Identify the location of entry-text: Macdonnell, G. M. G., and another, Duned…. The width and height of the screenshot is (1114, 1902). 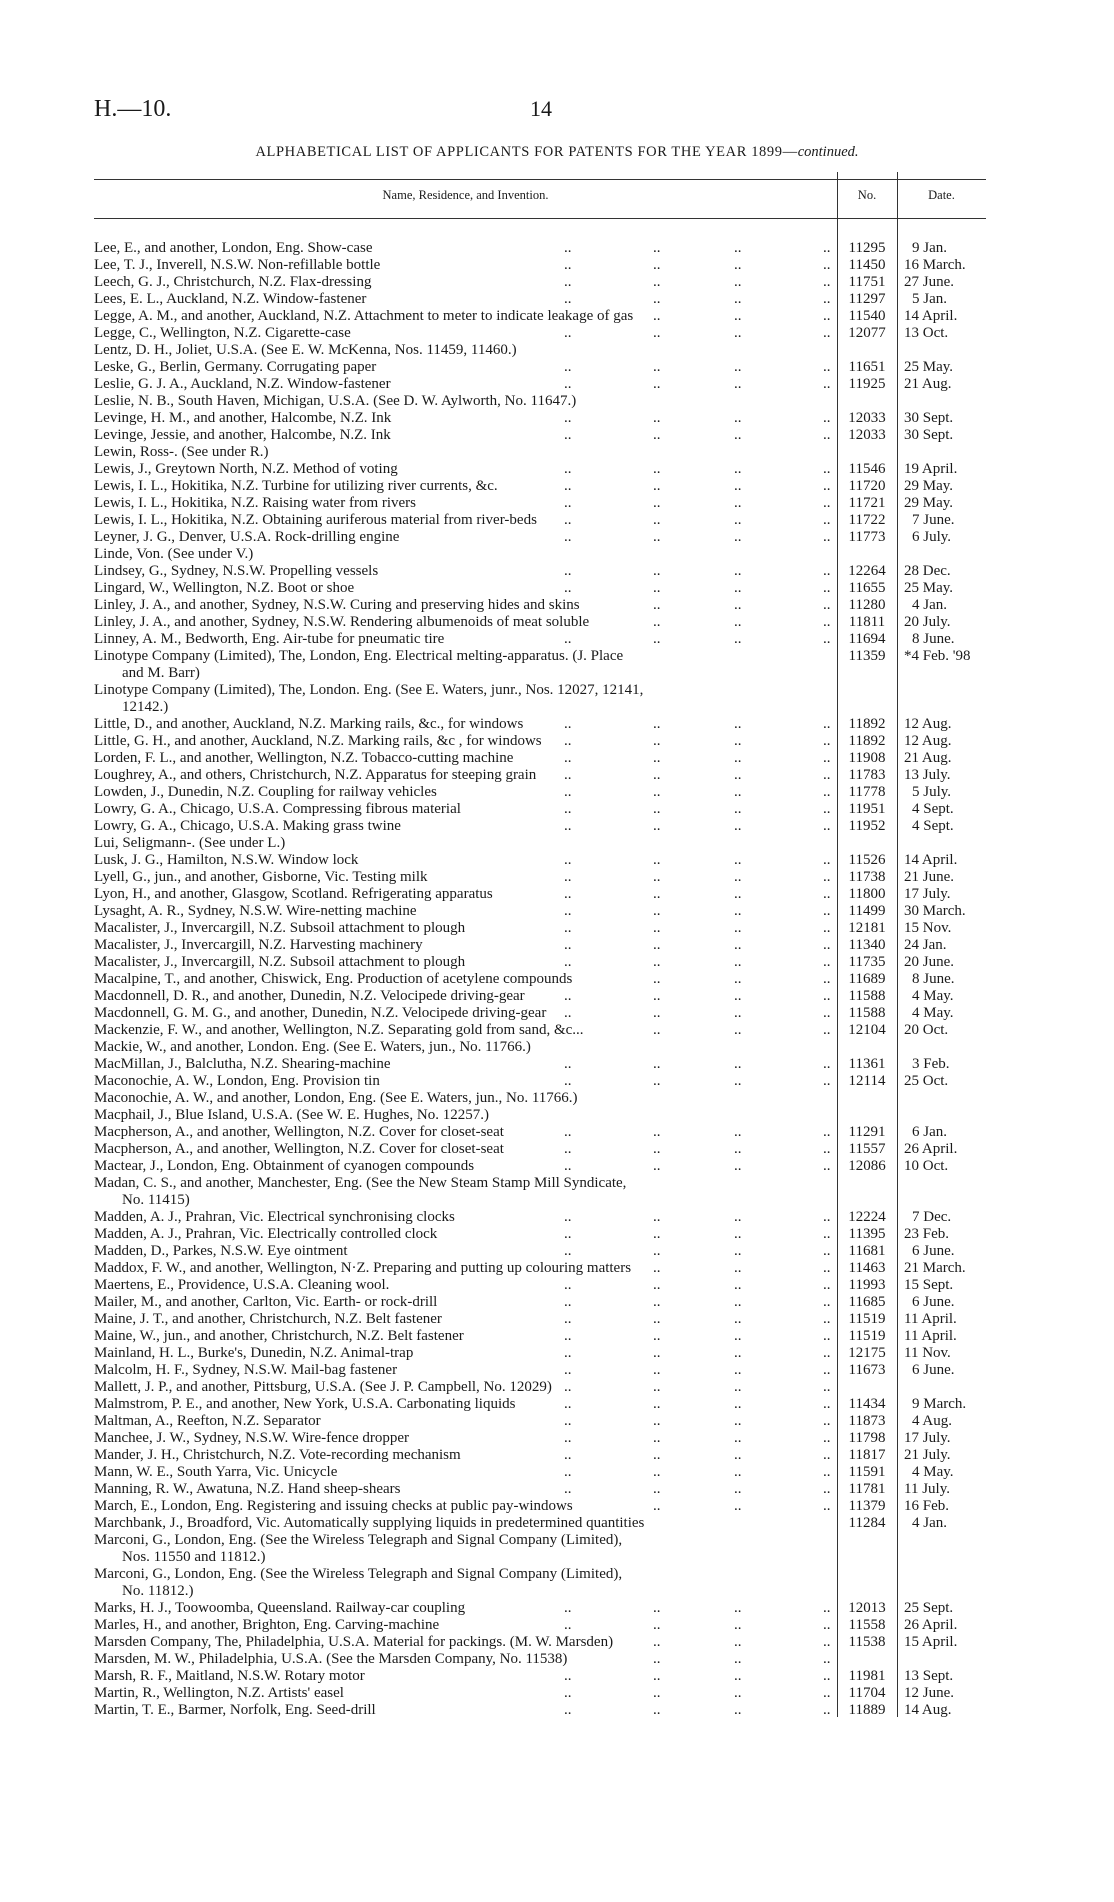
(320, 1013).